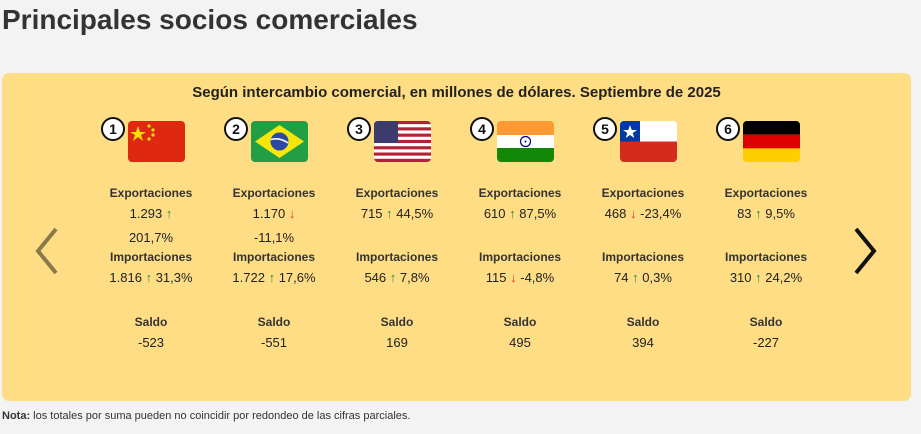 This screenshot has width=921, height=434. I want to click on exports-change: -23,4%, so click(661, 213).